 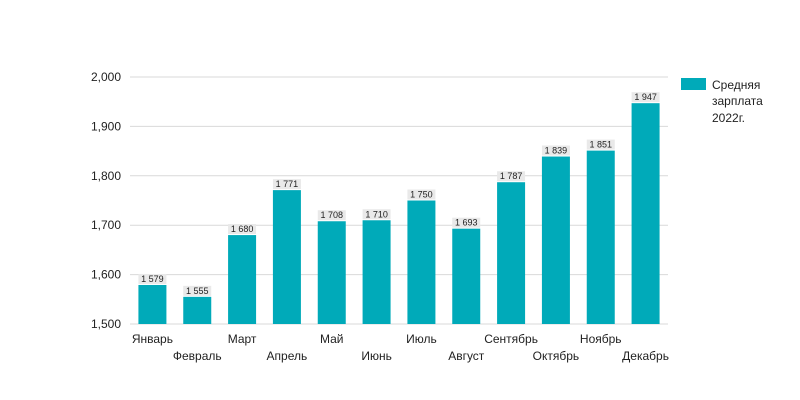 What do you see at coordinates (106, 275) in the screenshot?
I see `y-tick-label: 1,600` at bounding box center [106, 275].